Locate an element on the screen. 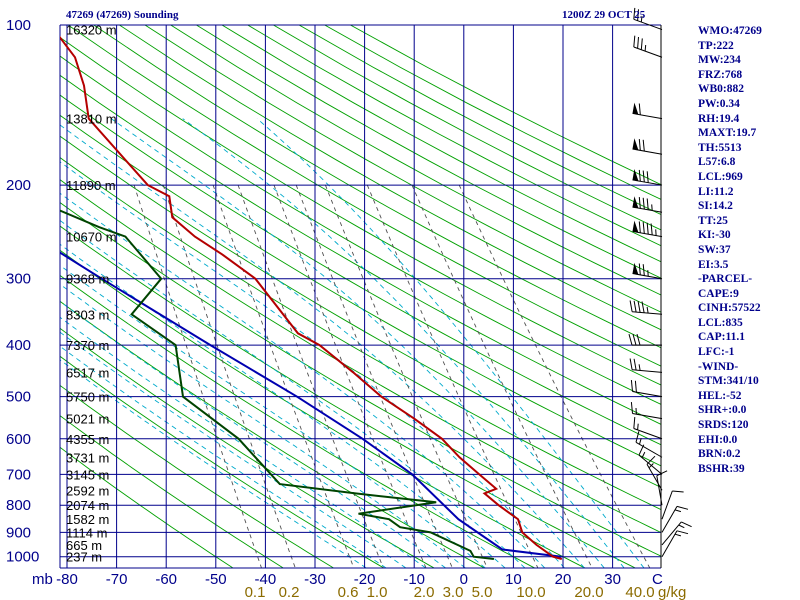  mixing-ratio-label: 0.1 is located at coordinates (255, 592).